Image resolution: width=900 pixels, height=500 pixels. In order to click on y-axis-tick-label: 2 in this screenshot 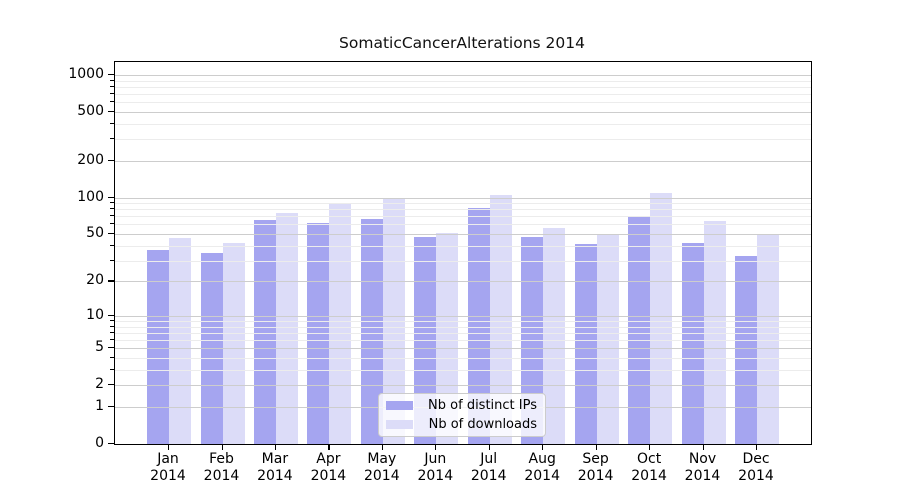, I will do `click(99, 384)`.